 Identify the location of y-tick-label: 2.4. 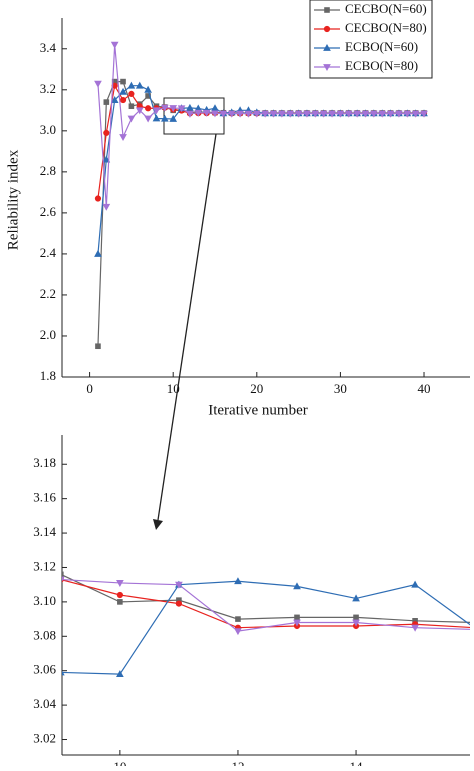
(48, 252).